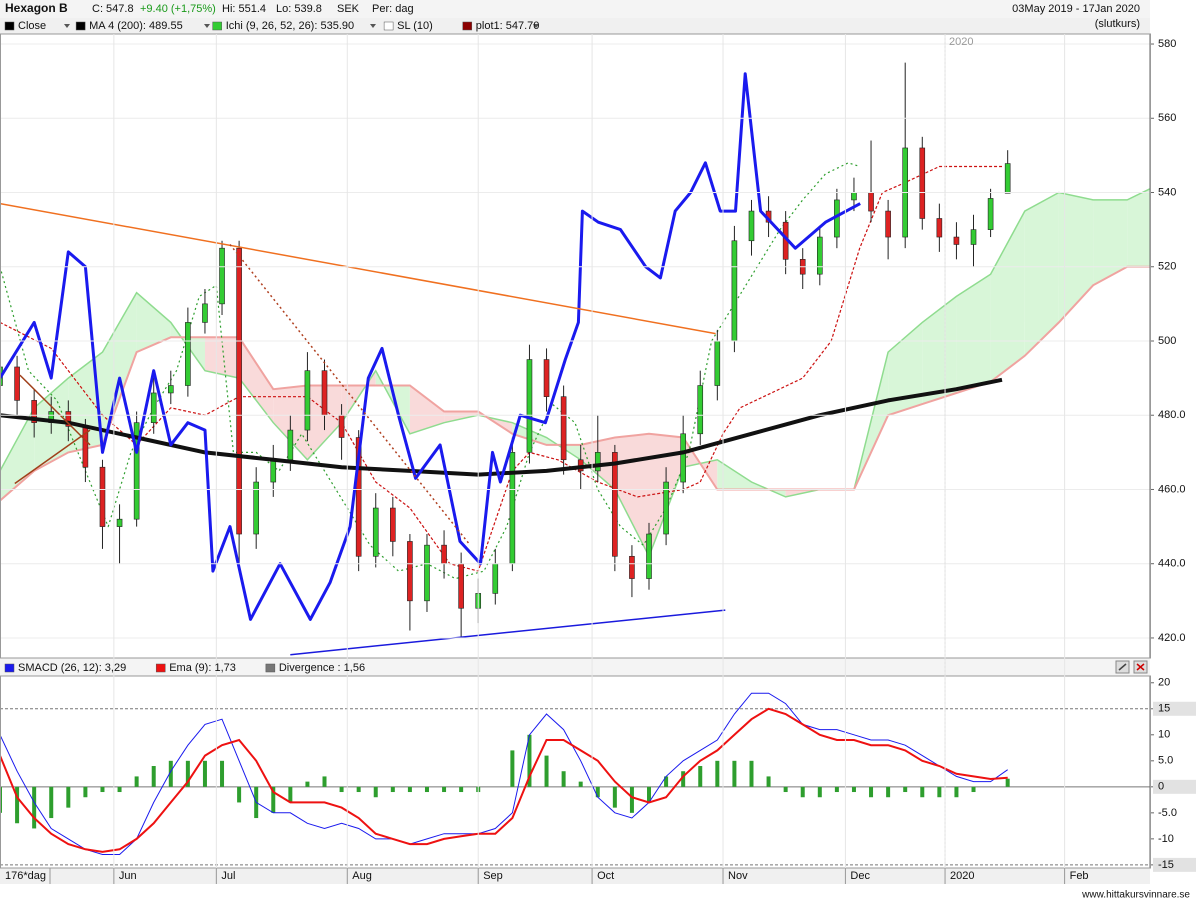 The height and width of the screenshot is (900, 1196). Describe the element at coordinates (1117, 24) in the screenshot. I see `price-type: (slutkurs)` at that location.